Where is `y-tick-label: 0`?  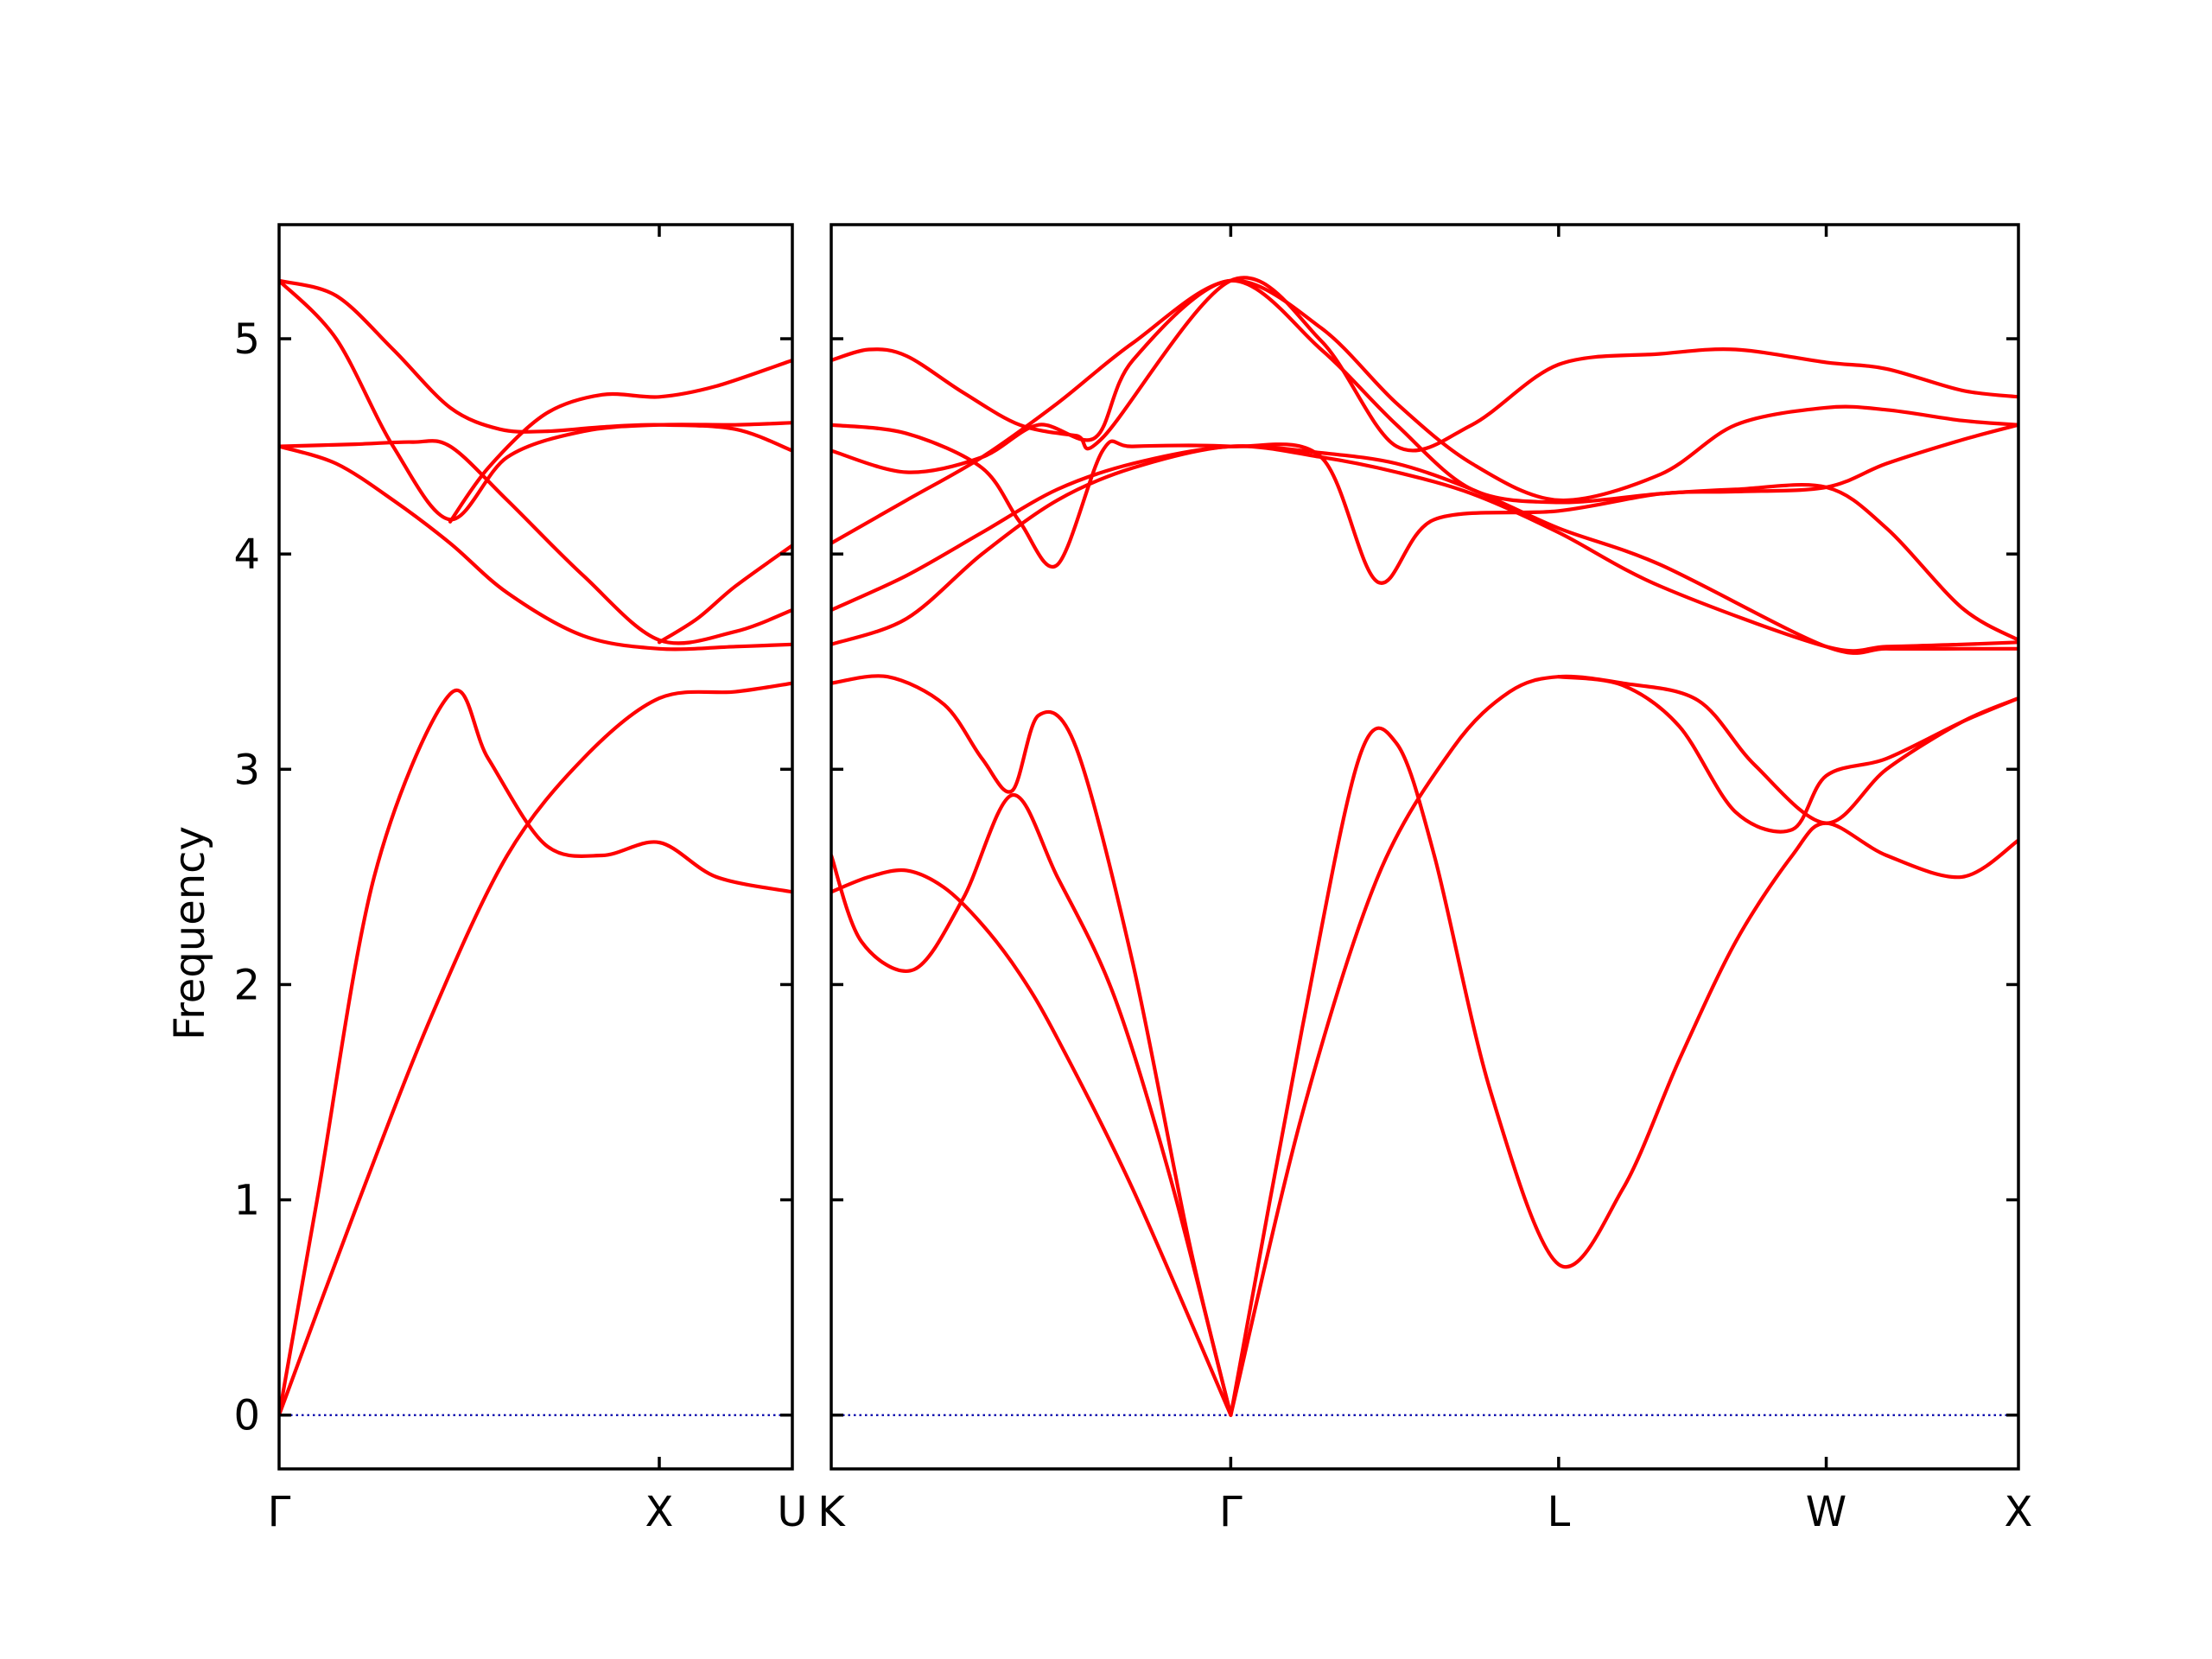
y-tick-label: 0 is located at coordinates (246, 1416).